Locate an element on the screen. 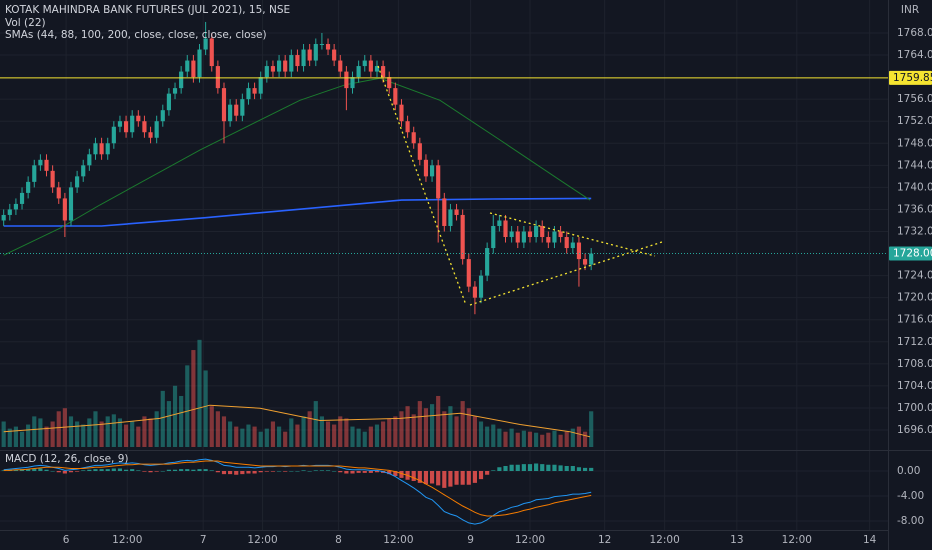 Image resolution: width=932 pixels, height=550 pixels. volume-label: Vol (22) is located at coordinates (25, 23).